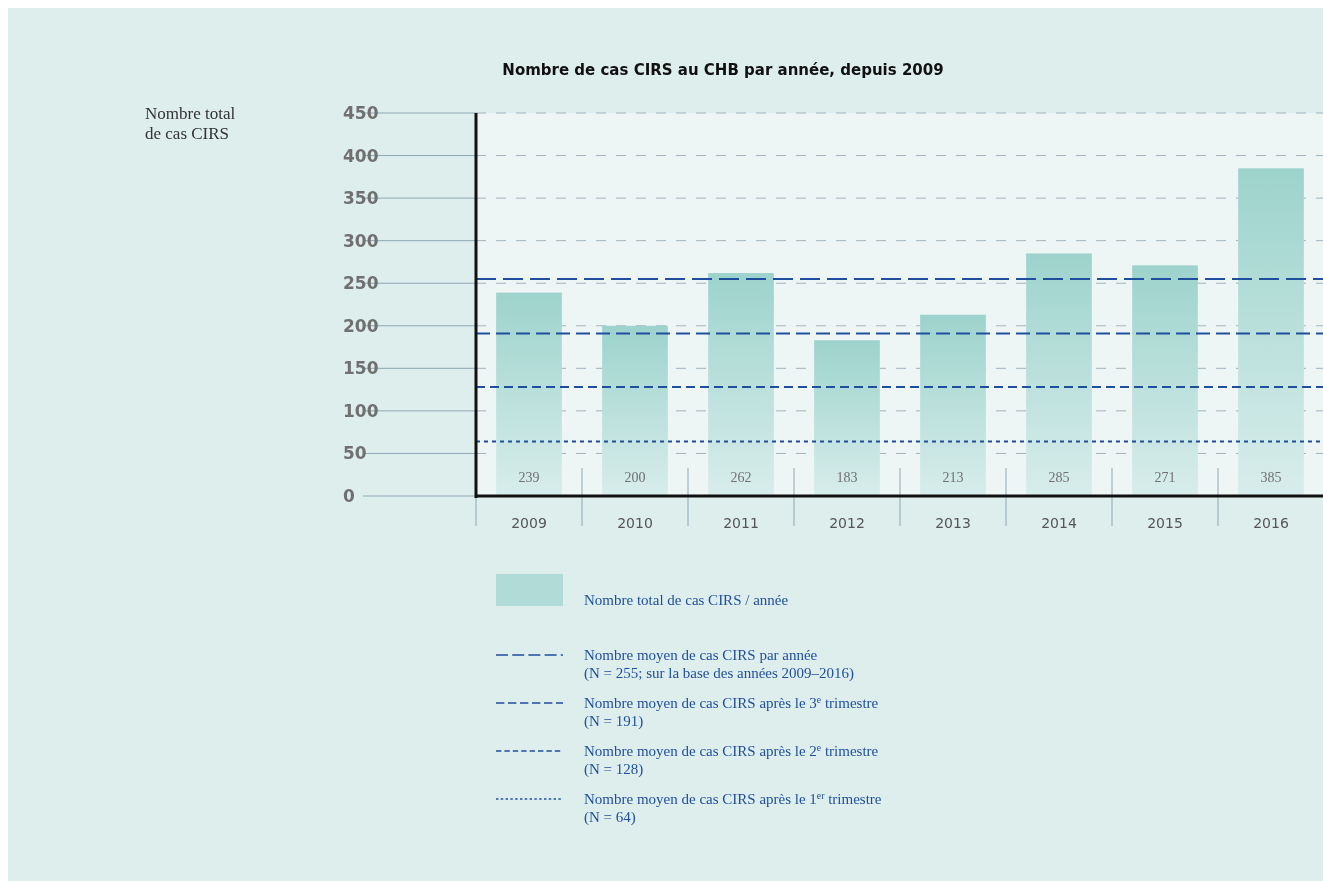  Describe the element at coordinates (361, 325) in the screenshot. I see `y-tick-label: 200` at that location.